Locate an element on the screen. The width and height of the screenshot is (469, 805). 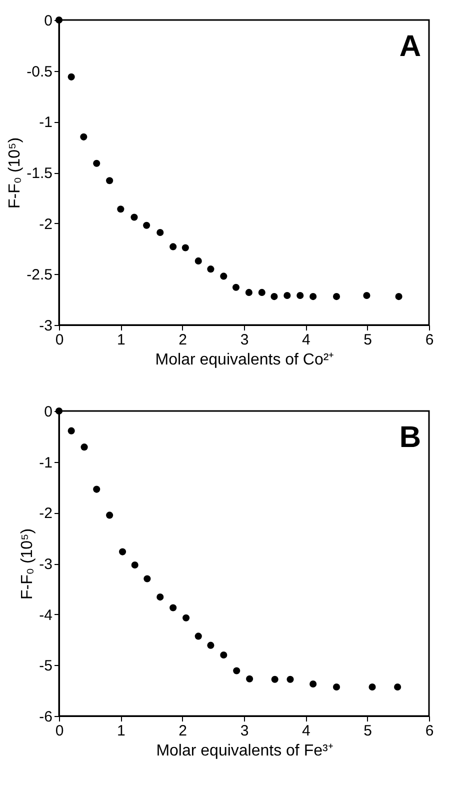
y-tick-label: -4 is located at coordinates (45, 615).